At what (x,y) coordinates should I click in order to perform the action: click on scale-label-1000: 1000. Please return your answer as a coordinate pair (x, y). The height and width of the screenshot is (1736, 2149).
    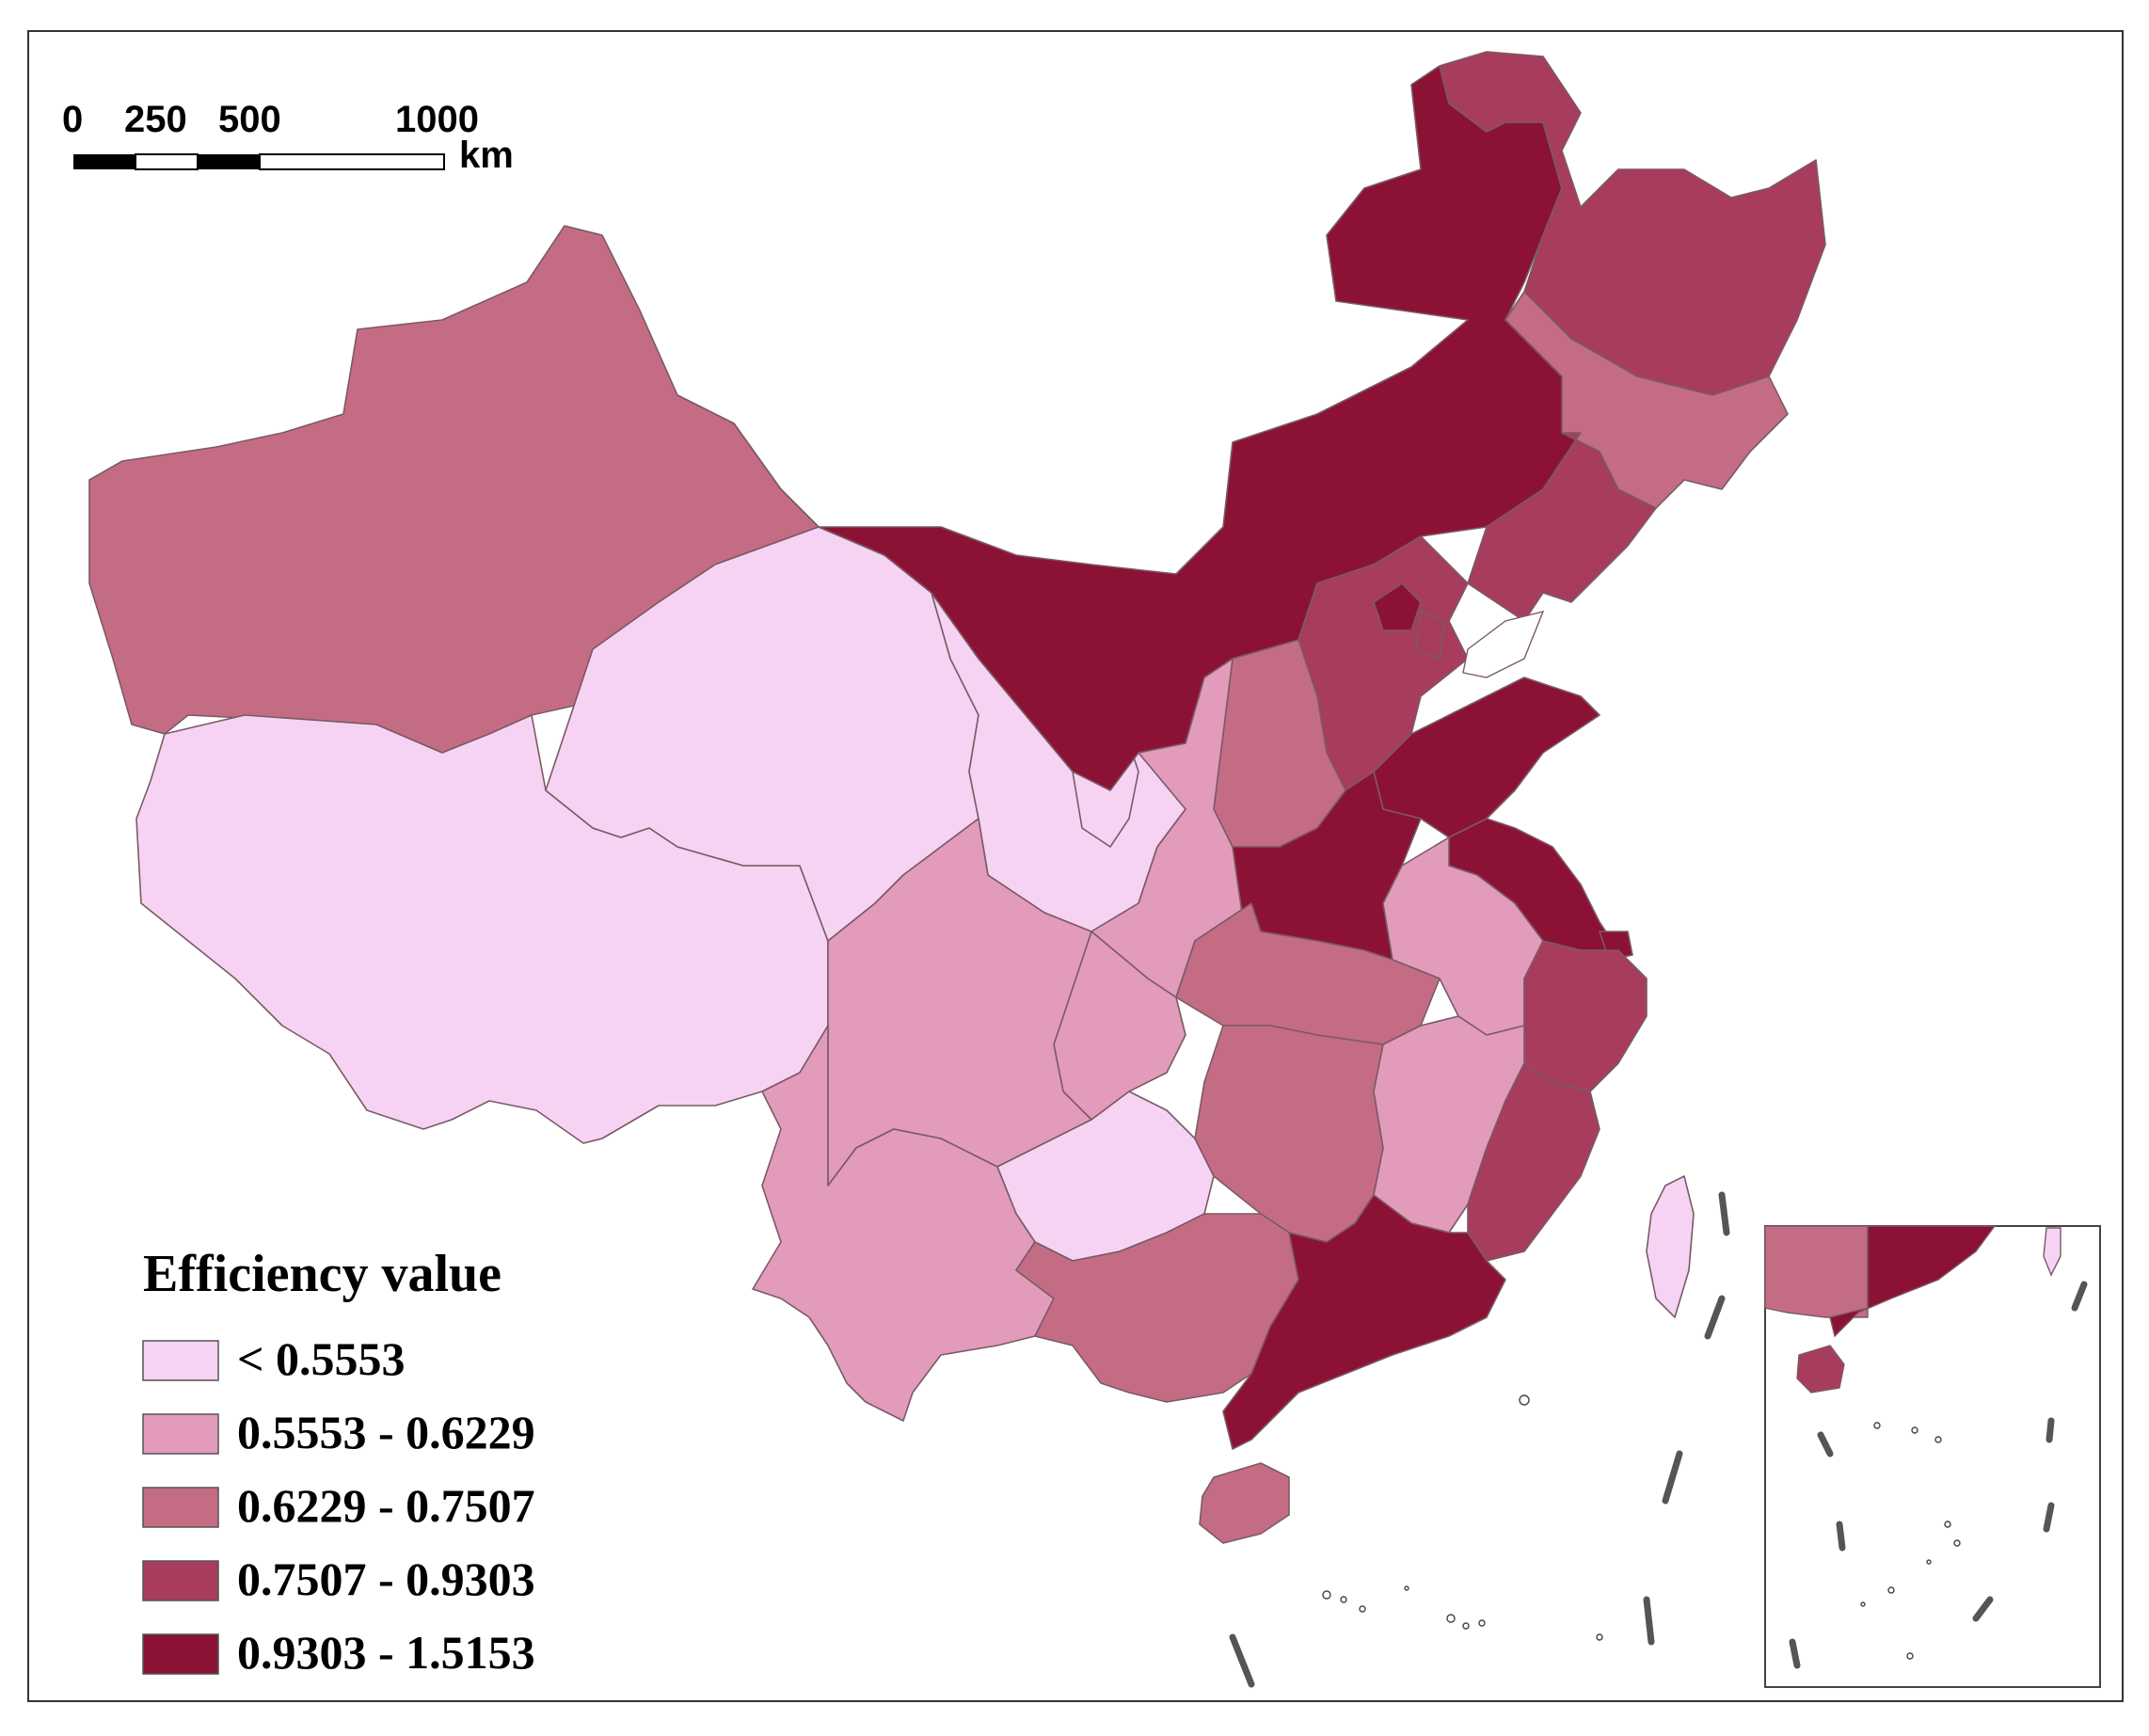
    Looking at the image, I should click on (437, 120).